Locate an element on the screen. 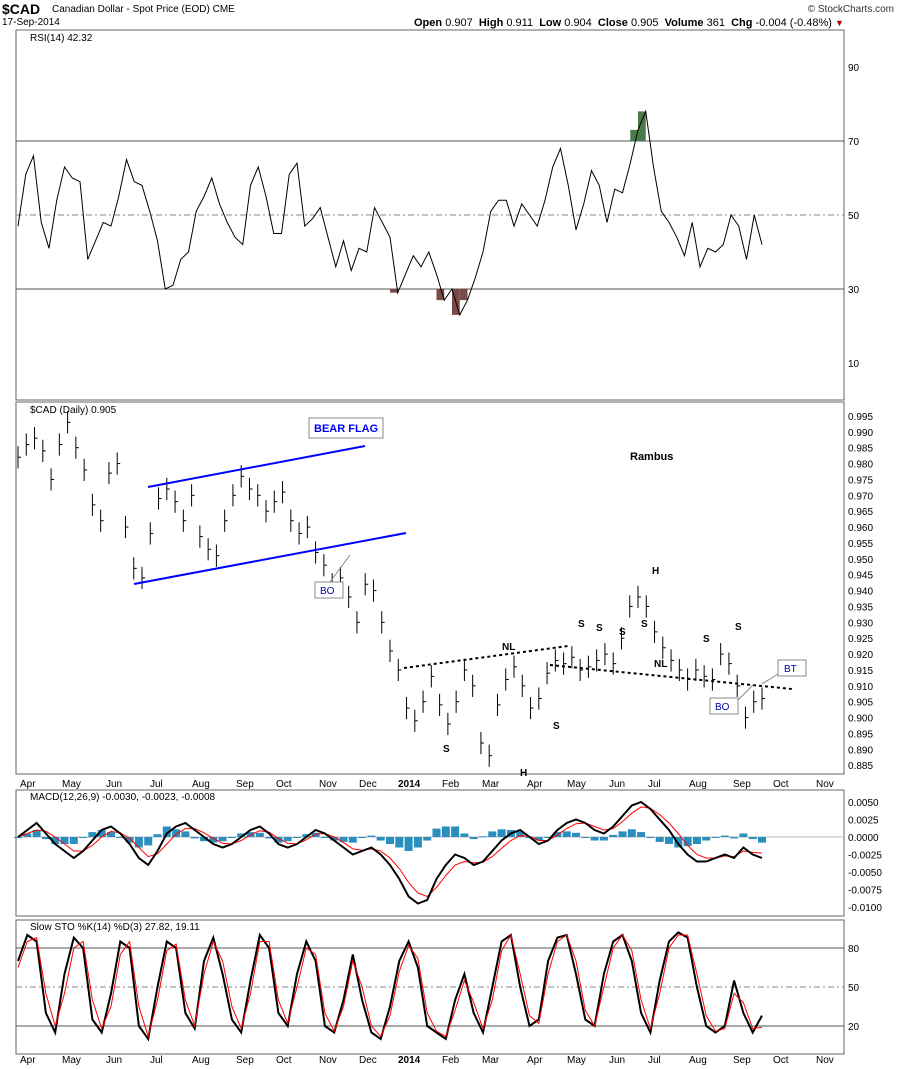  neckline-top is located at coordinates (671, 677).